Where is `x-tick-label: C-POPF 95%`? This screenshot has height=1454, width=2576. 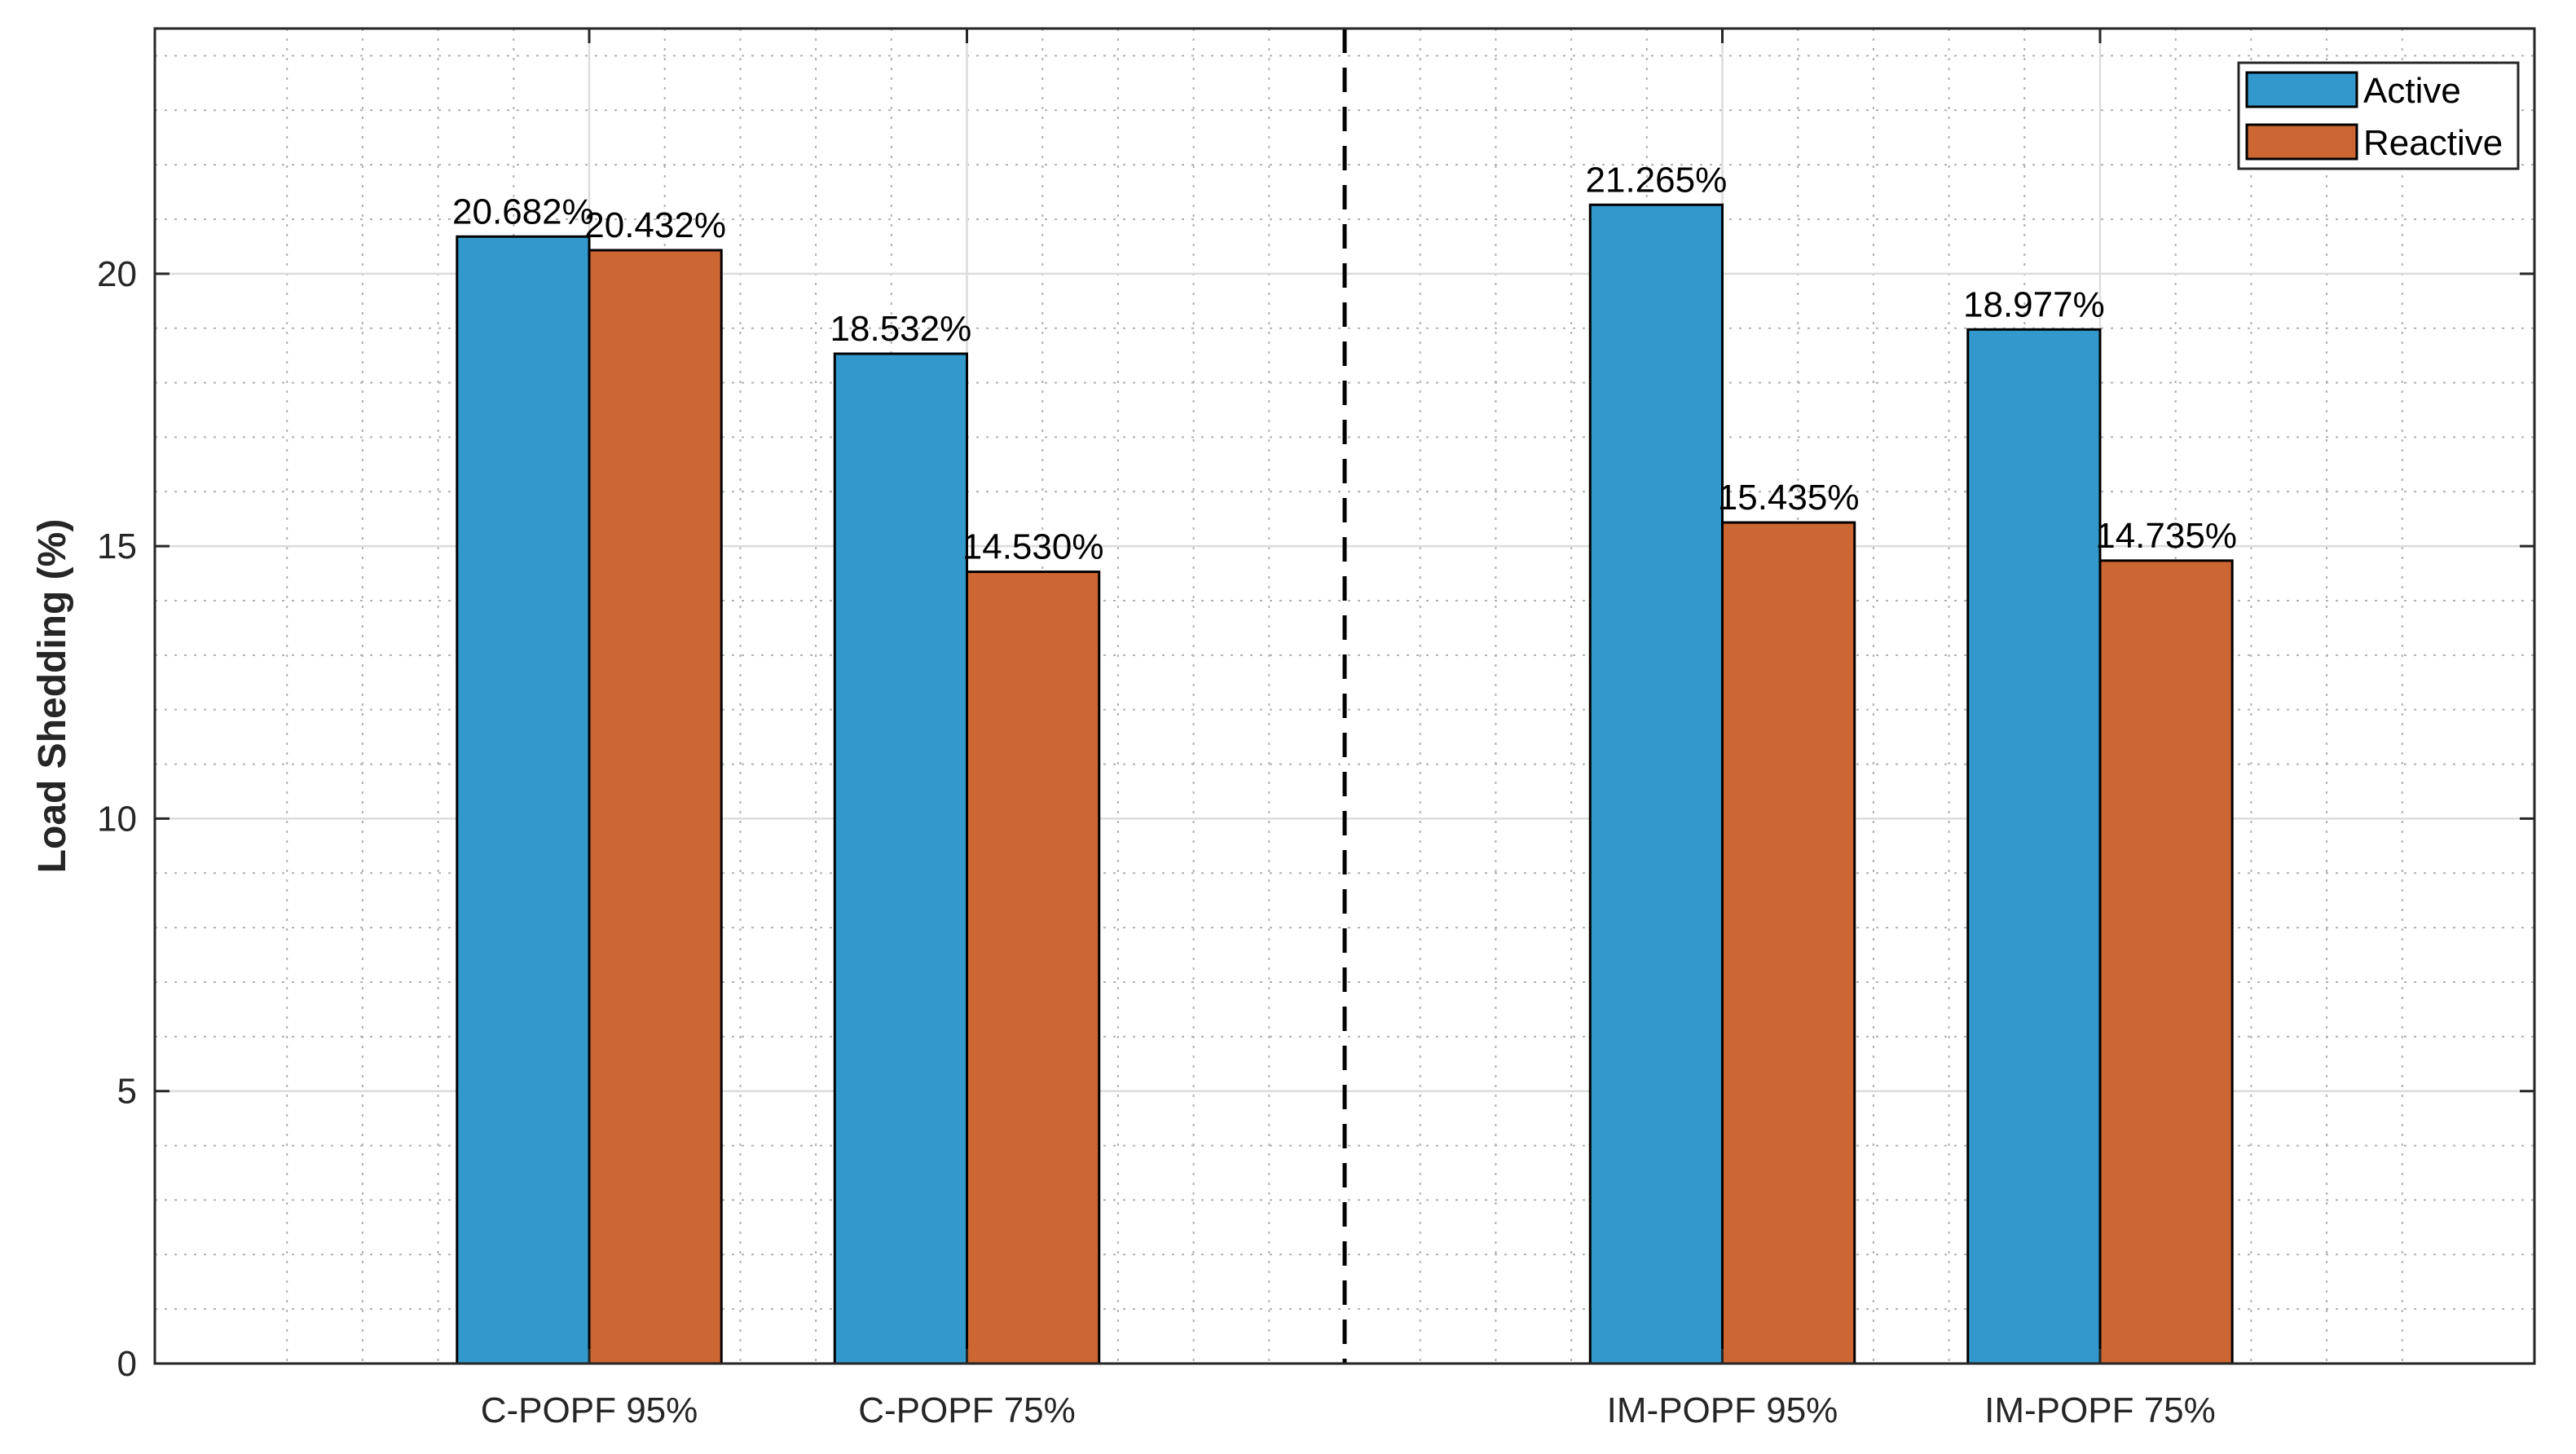 x-tick-label: C-POPF 95% is located at coordinates (589, 1410).